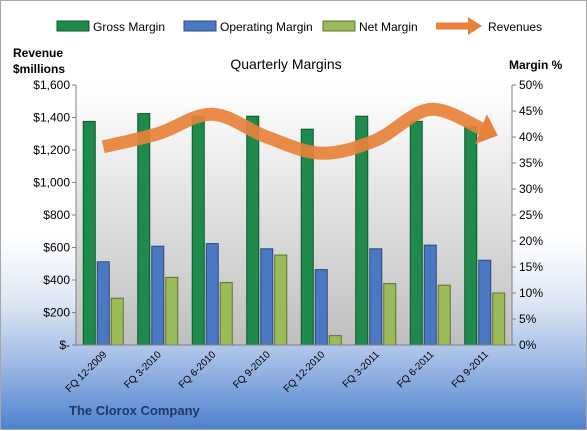 Image resolution: width=587 pixels, height=431 pixels. What do you see at coordinates (252, 370) in the screenshot?
I see `category-label: FQ 9-2010` at bounding box center [252, 370].